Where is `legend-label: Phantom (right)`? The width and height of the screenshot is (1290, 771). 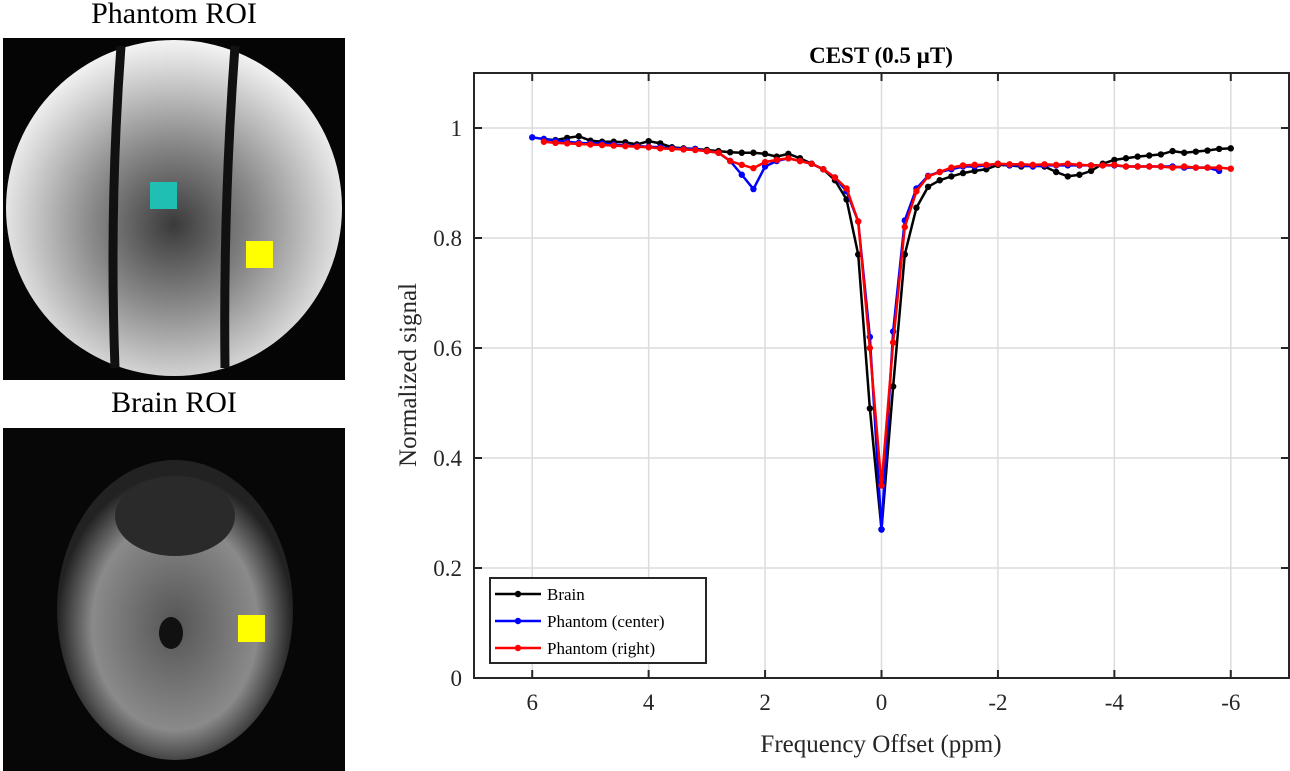 legend-label: Phantom (right) is located at coordinates (601, 648).